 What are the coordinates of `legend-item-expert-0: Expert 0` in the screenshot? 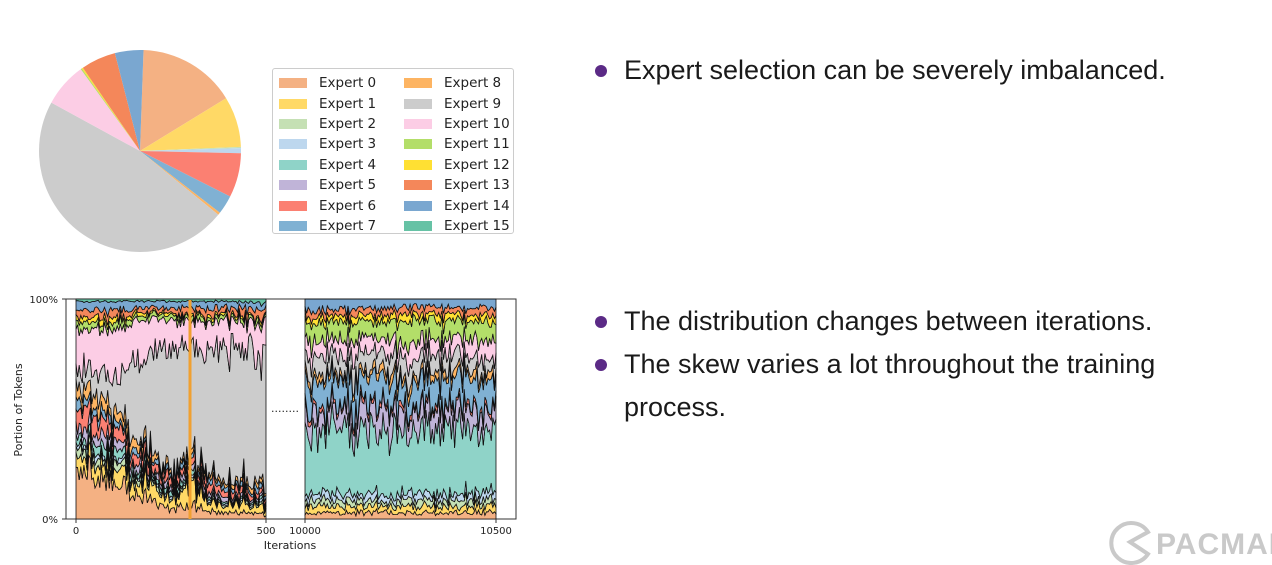 It's located at (341, 83).